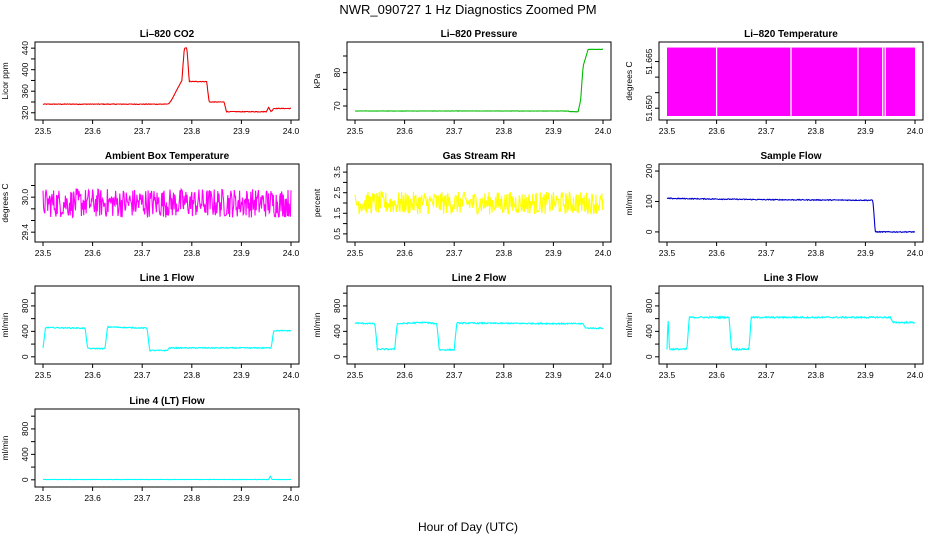 The width and height of the screenshot is (936, 540). I want to click on panel-title: Ambient Box Temperature, so click(167, 156).